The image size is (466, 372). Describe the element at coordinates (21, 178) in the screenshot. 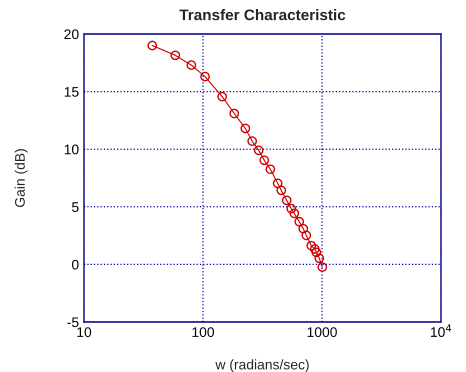

I see `y-axis-title: Gain (dB)` at that location.